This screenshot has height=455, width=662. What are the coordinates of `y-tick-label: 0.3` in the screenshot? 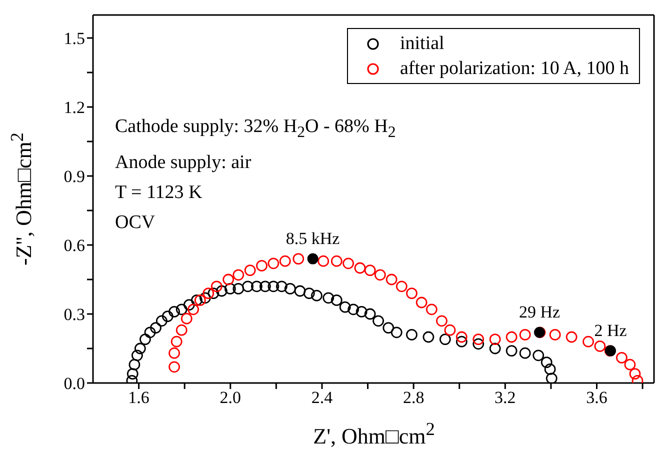 It's located at (74, 314).